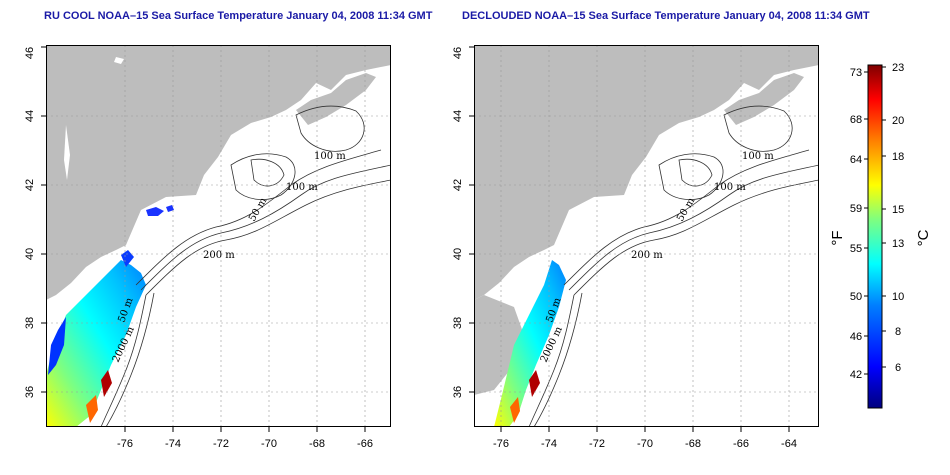 Image resolution: width=950 pixels, height=475 pixels. What do you see at coordinates (898, 68) in the screenshot?
I see `celsius-tick: 23` at bounding box center [898, 68].